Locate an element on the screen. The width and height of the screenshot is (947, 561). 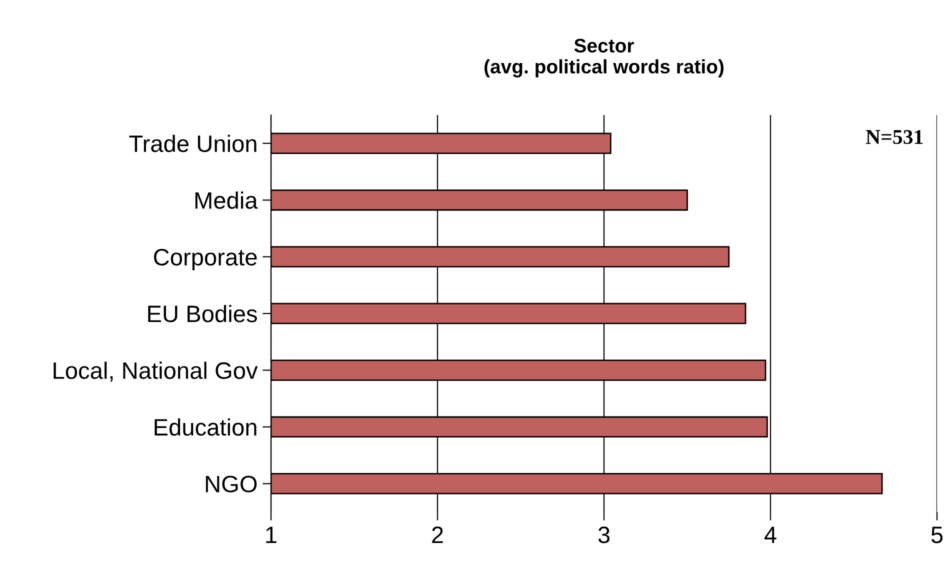
annotation: N=531 is located at coordinates (894, 137).